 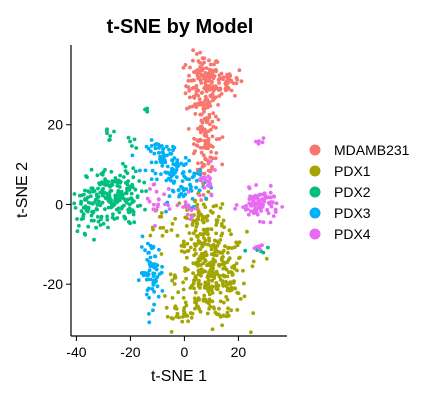 What do you see at coordinates (22, 190) in the screenshot?
I see `y-axis-label: t-SNE 2` at bounding box center [22, 190].